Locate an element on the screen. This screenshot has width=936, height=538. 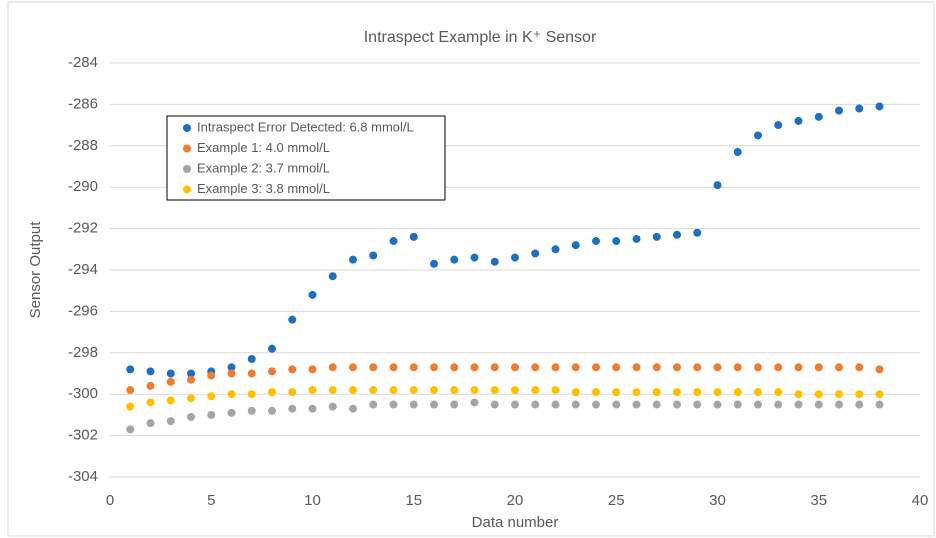
y-tick-label: -294 is located at coordinates (83, 269).